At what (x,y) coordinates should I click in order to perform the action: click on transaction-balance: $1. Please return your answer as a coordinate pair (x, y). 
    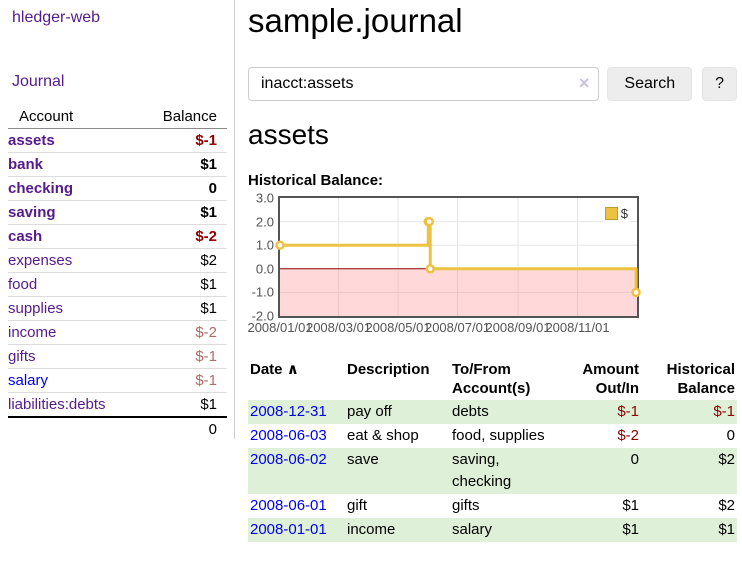
    Looking at the image, I should click on (689, 530).